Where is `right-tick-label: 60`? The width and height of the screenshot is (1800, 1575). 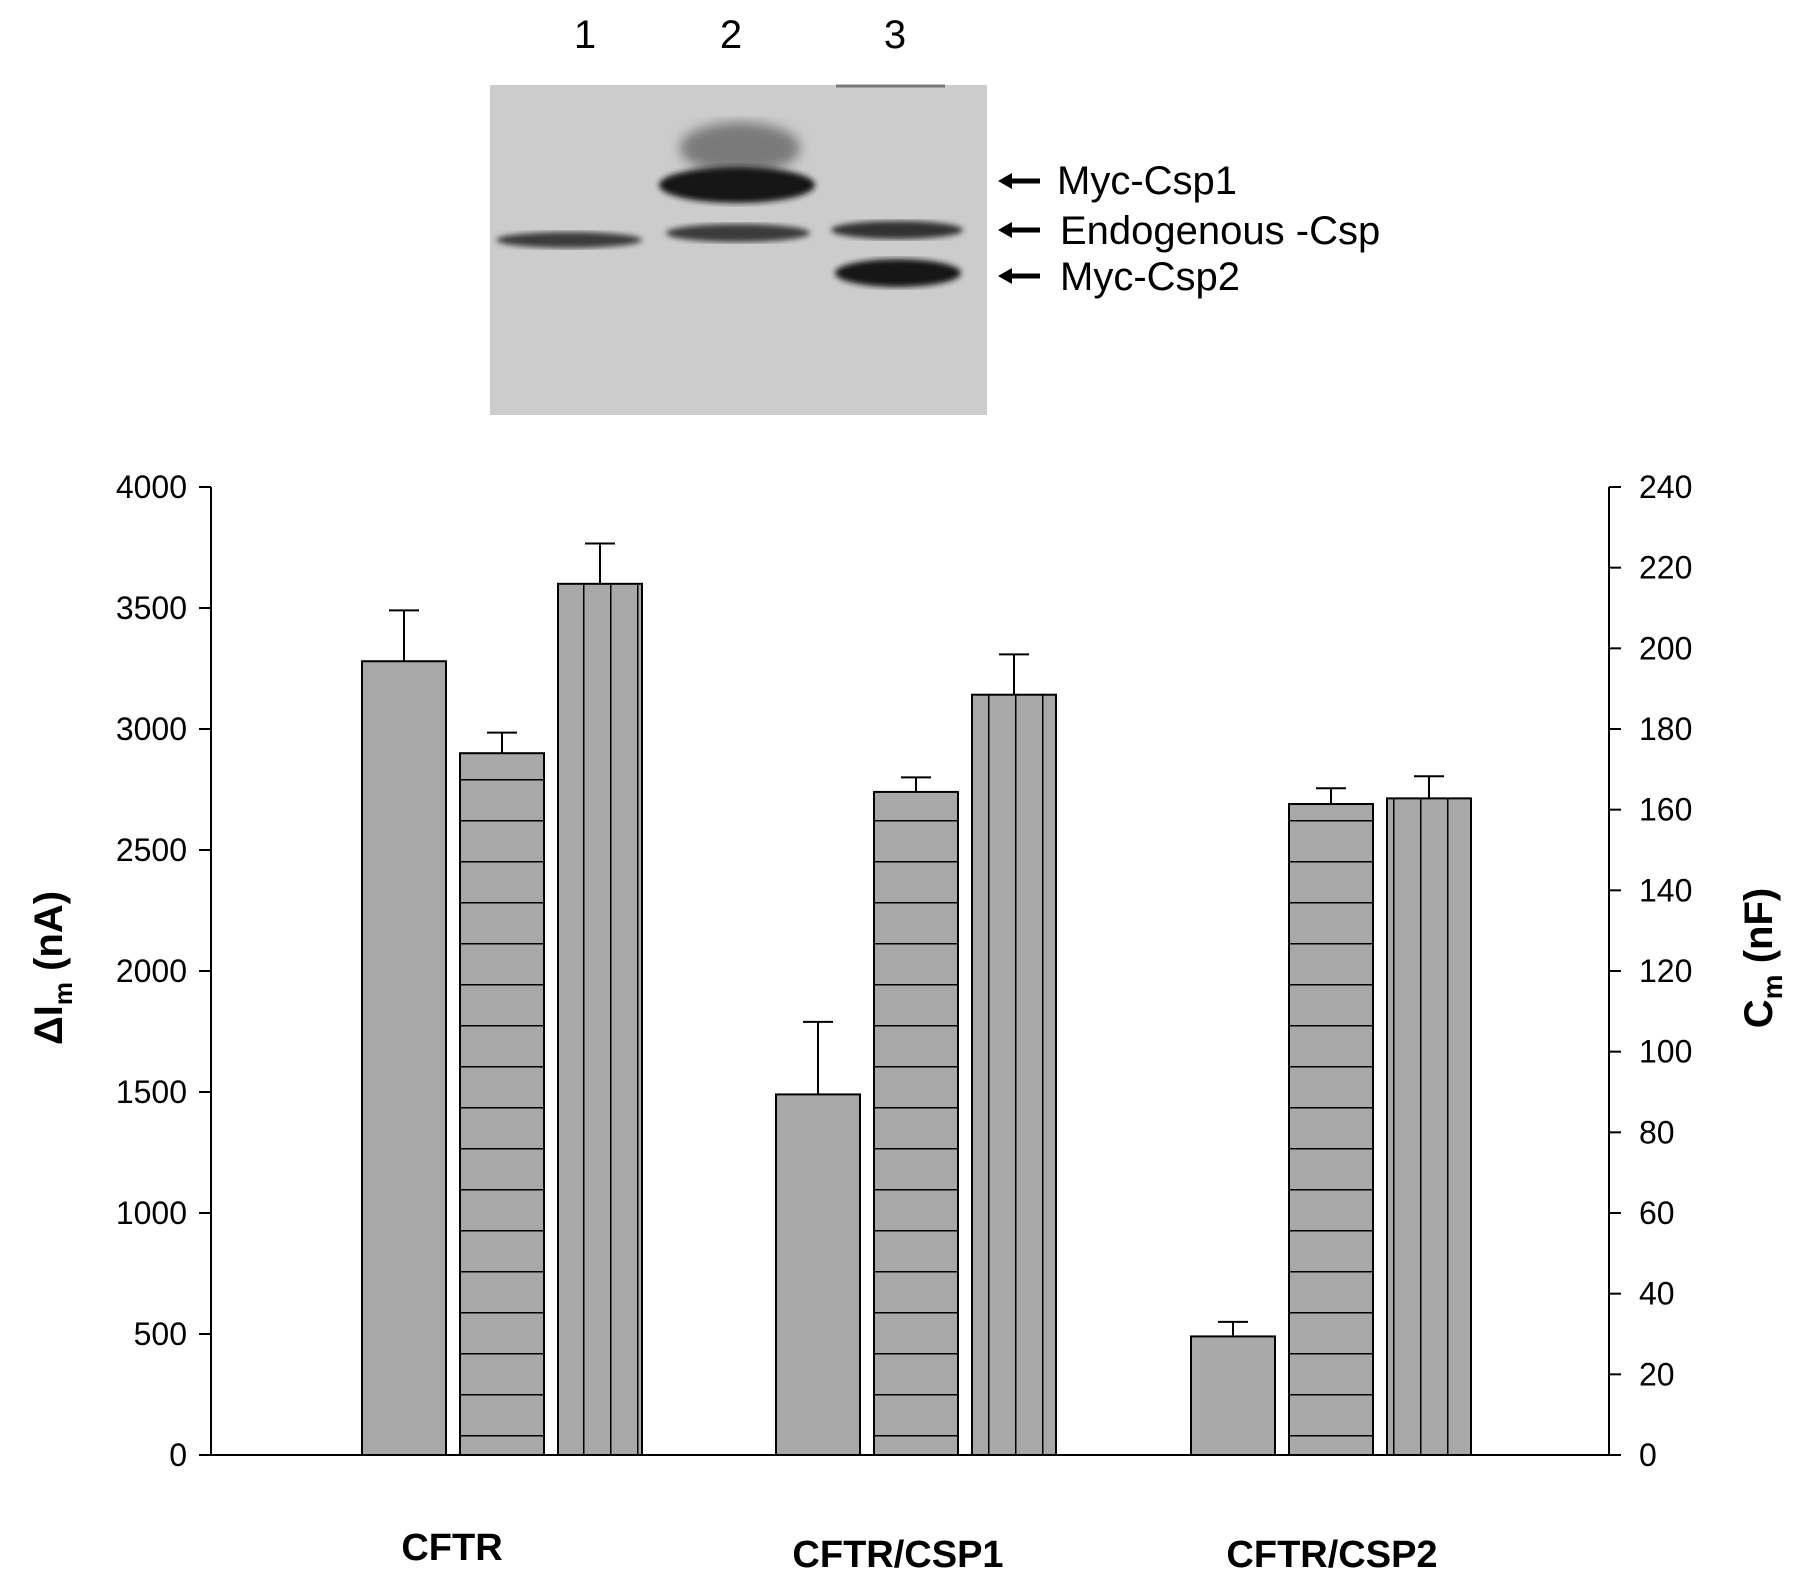 right-tick-label: 60 is located at coordinates (1657, 1213).